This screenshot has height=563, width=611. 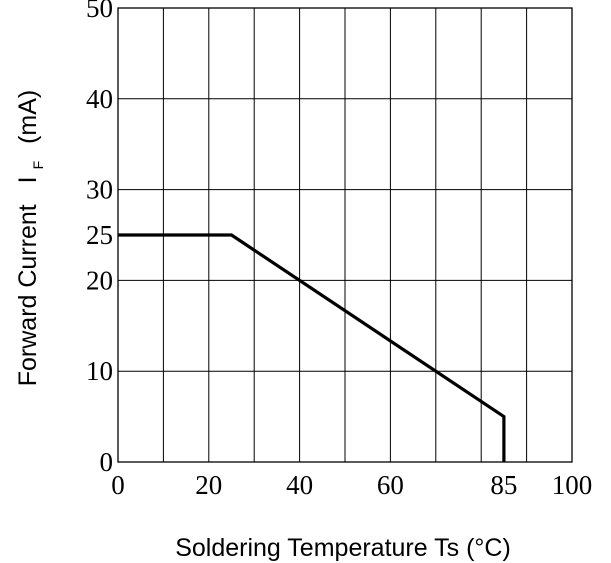 What do you see at coordinates (99, 235) in the screenshot?
I see `y-tick-label: 25` at bounding box center [99, 235].